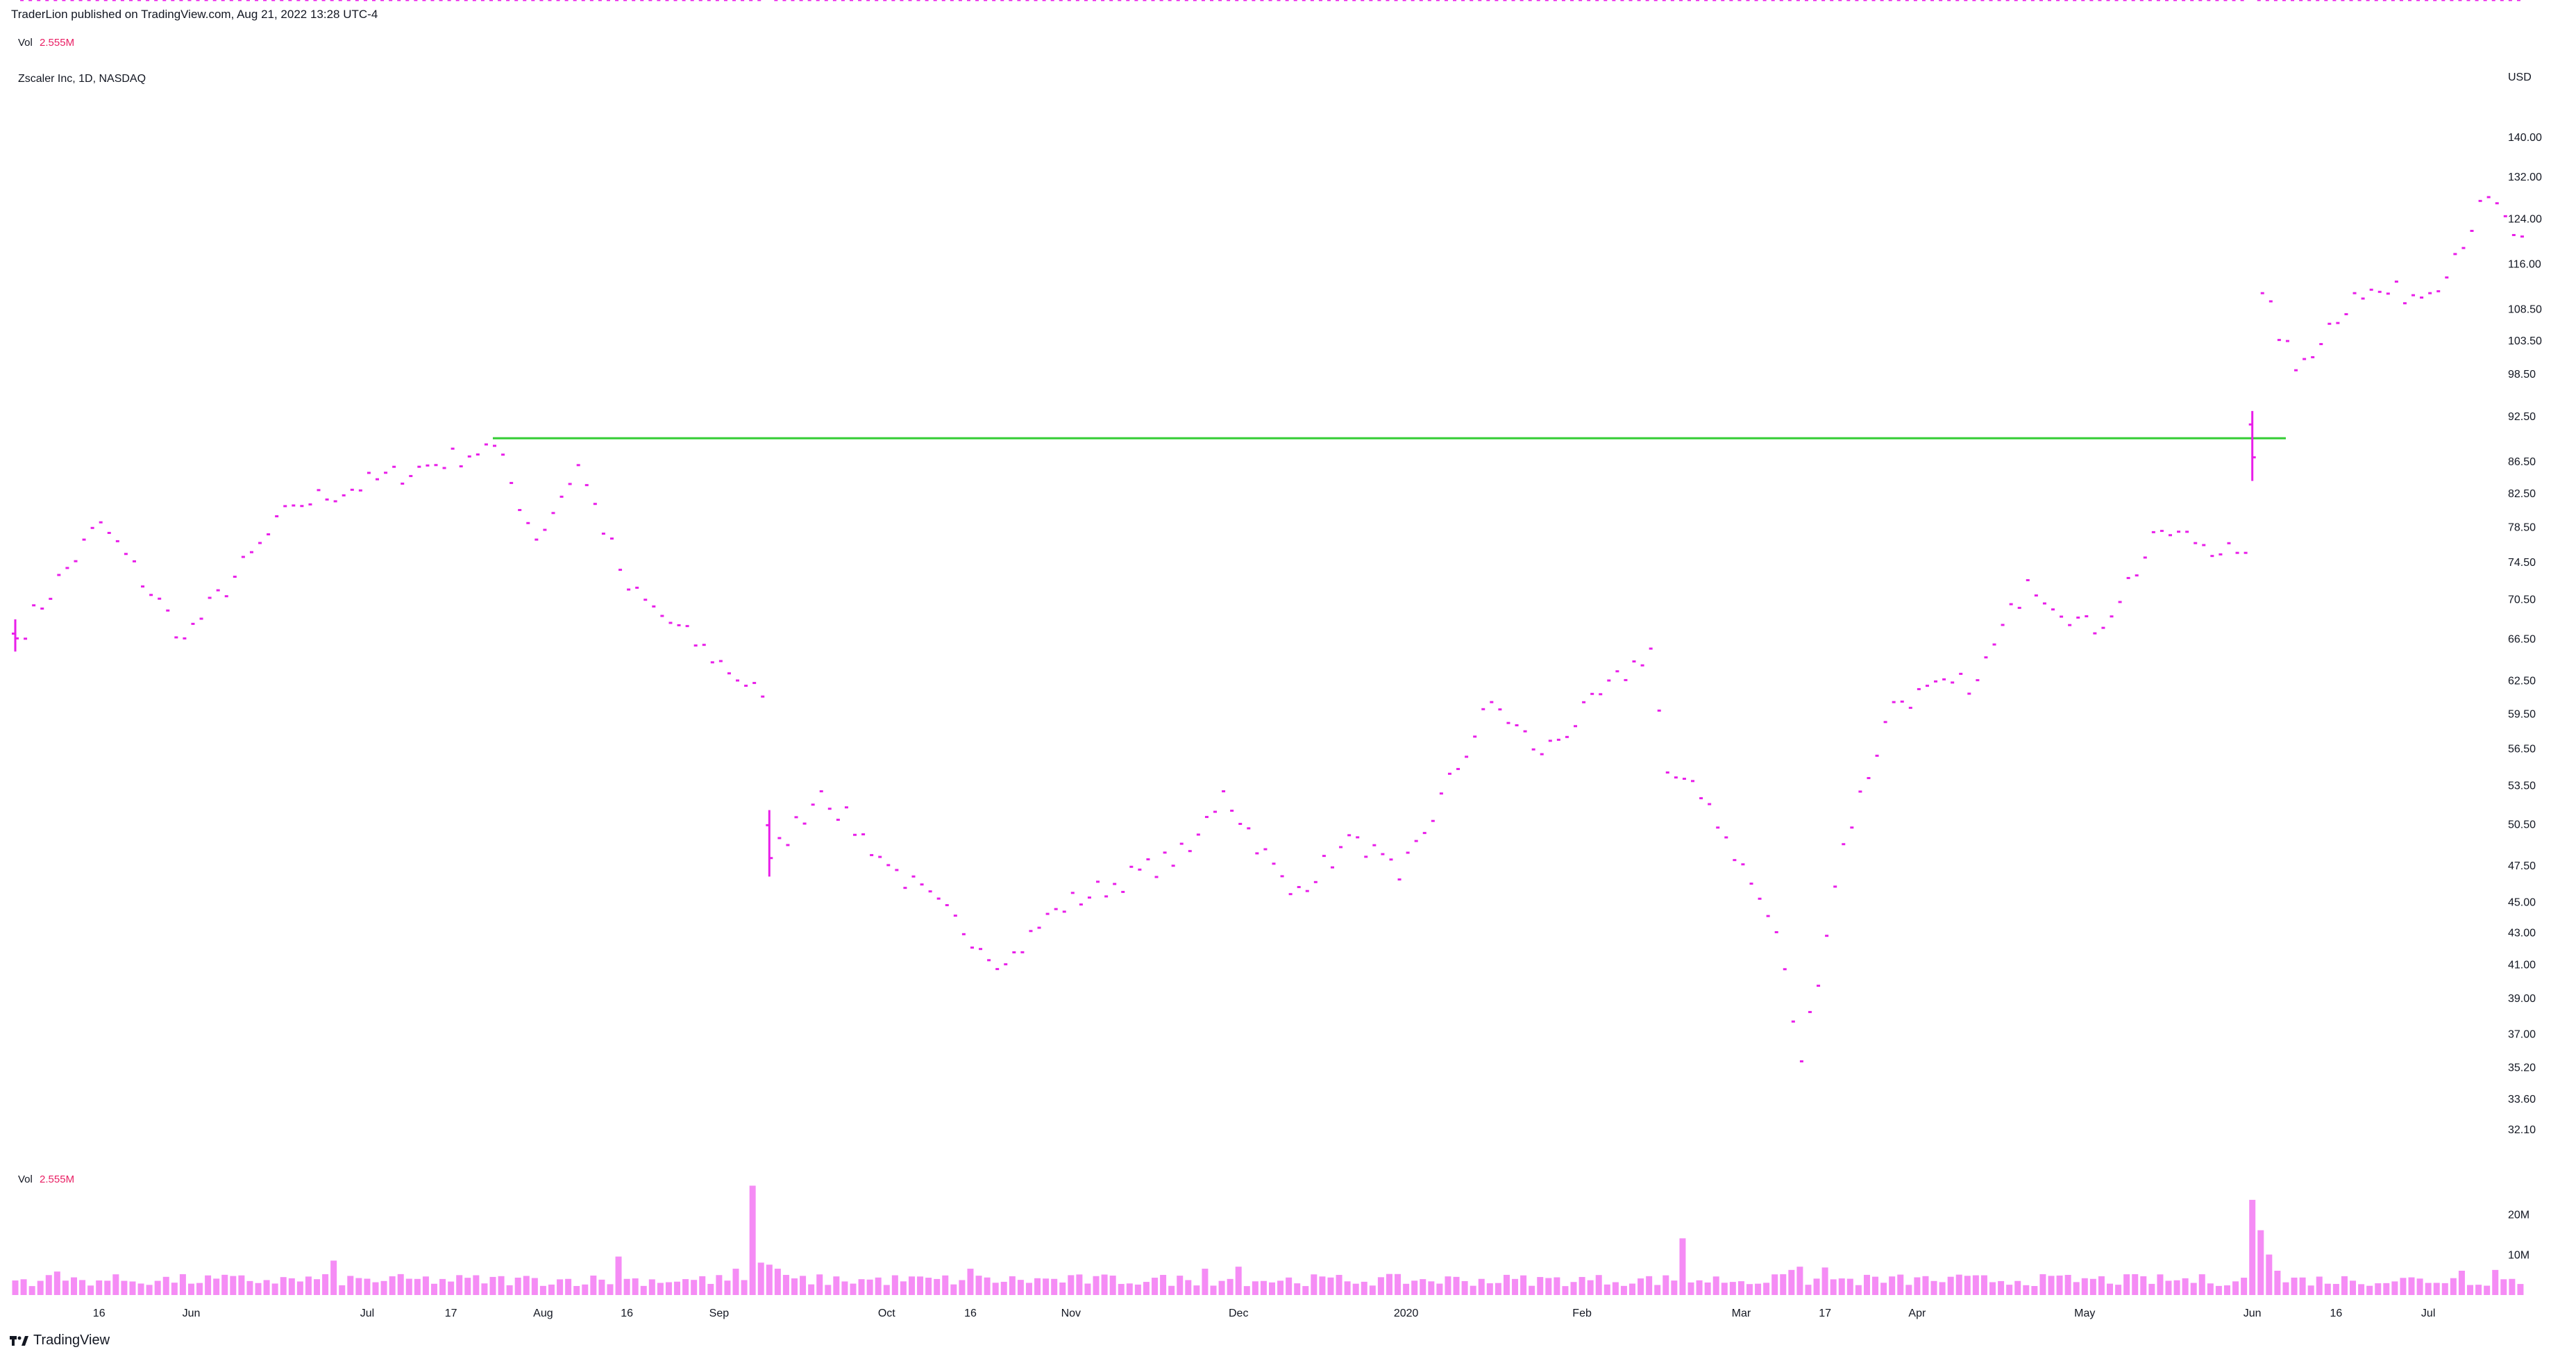  I want to click on price-tick-label: 50.50, so click(2522, 824).